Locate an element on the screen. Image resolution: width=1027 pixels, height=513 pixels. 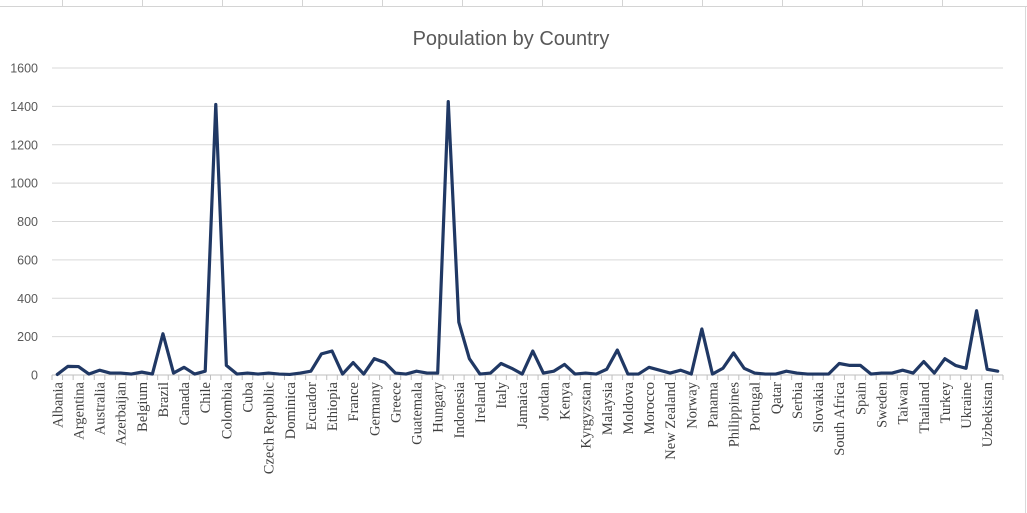
x-tick-label: Indonesia is located at coordinates (460, 409).